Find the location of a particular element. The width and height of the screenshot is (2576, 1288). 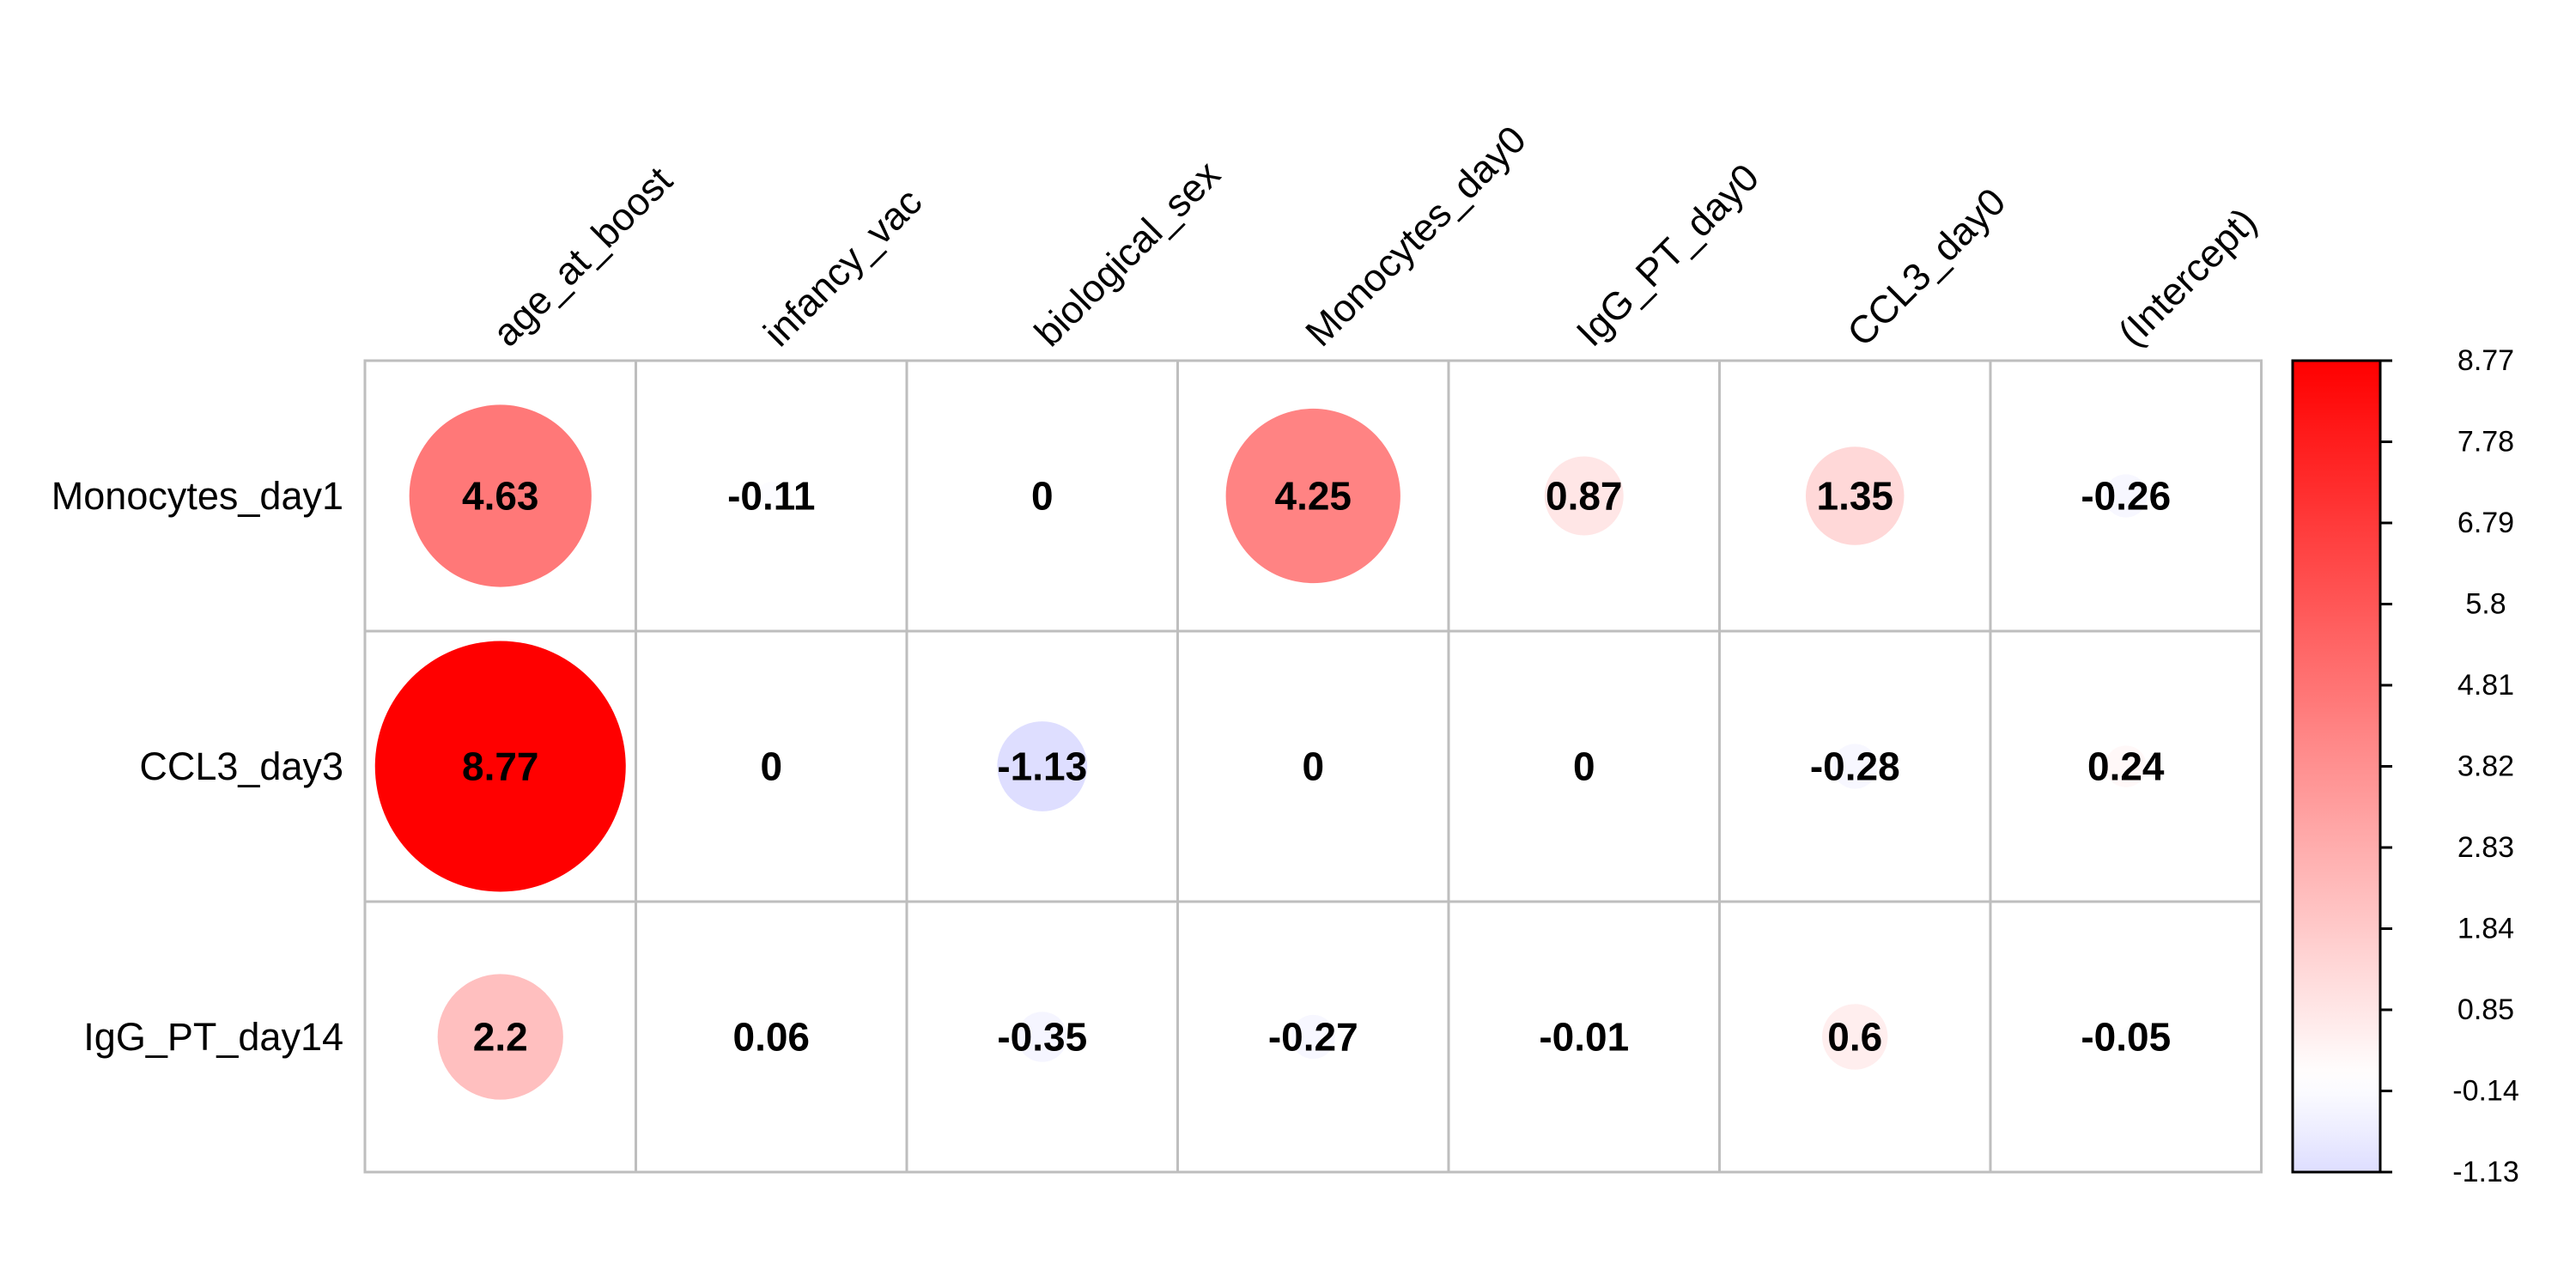

cell-label-Monocytes_day1-infancy_vac: -0.11 is located at coordinates (771, 497).